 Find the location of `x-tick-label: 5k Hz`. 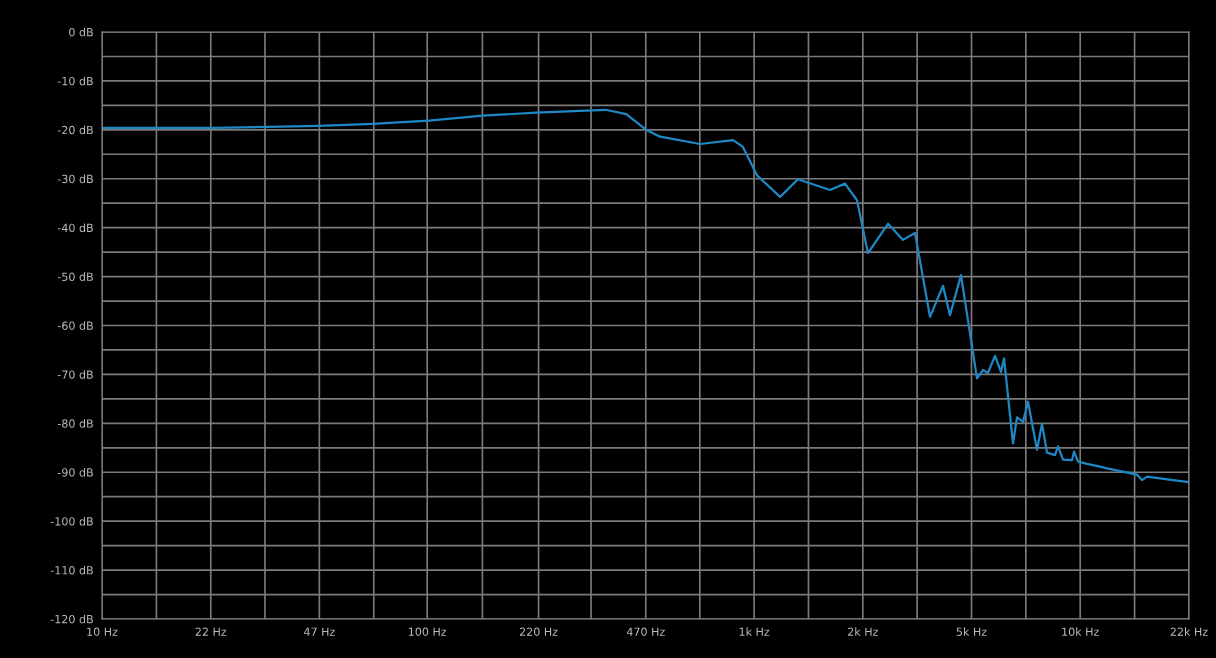

x-tick-label: 5k Hz is located at coordinates (971, 631).